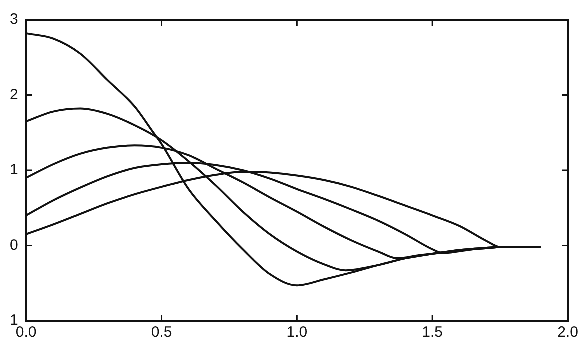  I want to click on x-tick-label: 1.5, so click(433, 333).